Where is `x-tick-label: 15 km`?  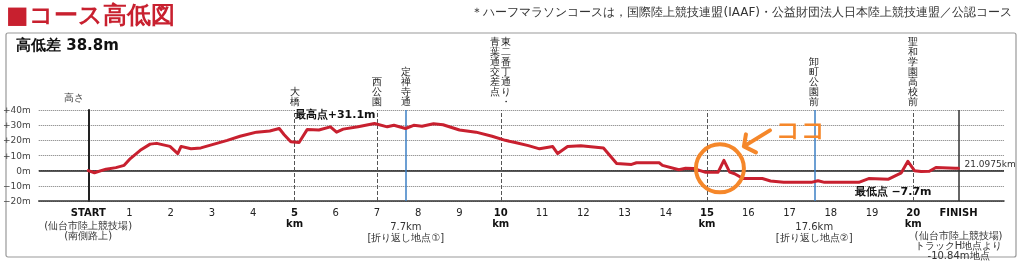
x-tick-label: 15 km is located at coordinates (707, 218).